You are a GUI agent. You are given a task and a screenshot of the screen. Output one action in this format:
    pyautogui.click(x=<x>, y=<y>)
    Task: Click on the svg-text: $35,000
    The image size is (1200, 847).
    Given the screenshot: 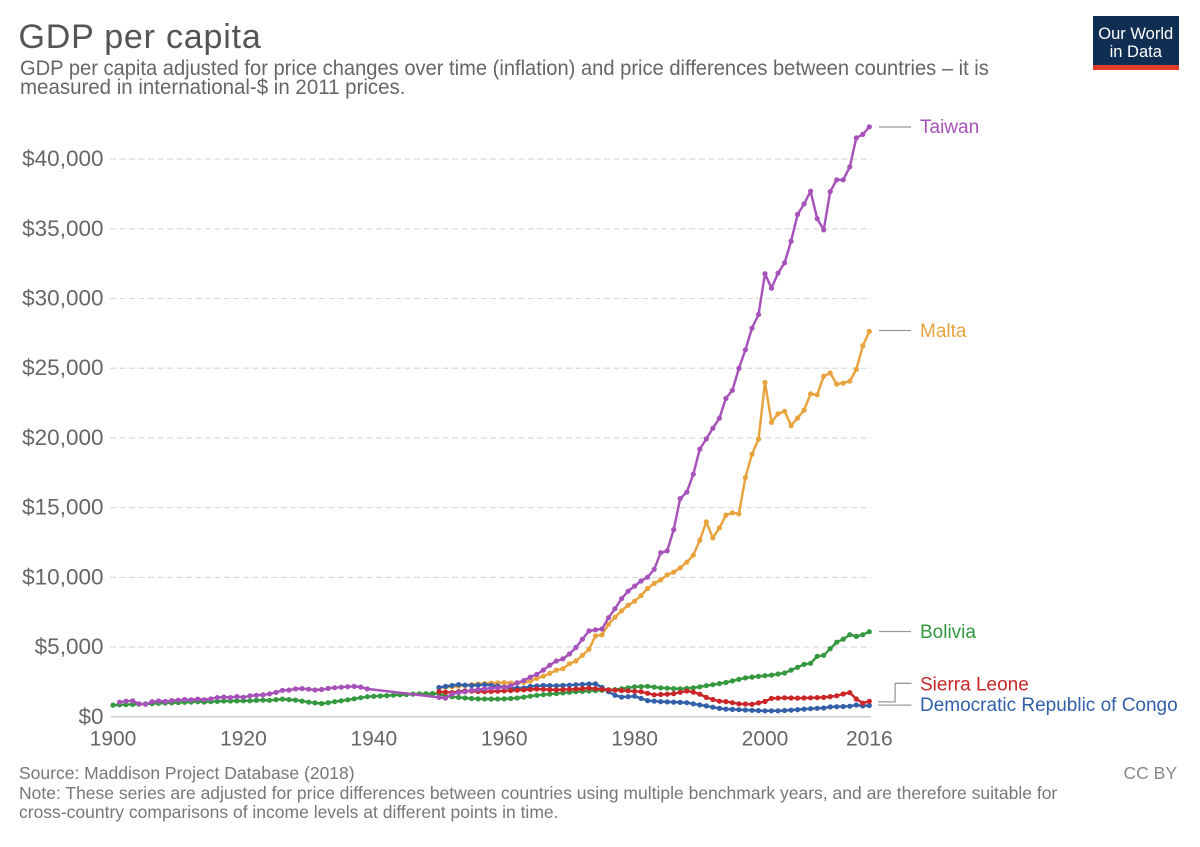 What is the action you would take?
    pyautogui.click(x=62, y=228)
    